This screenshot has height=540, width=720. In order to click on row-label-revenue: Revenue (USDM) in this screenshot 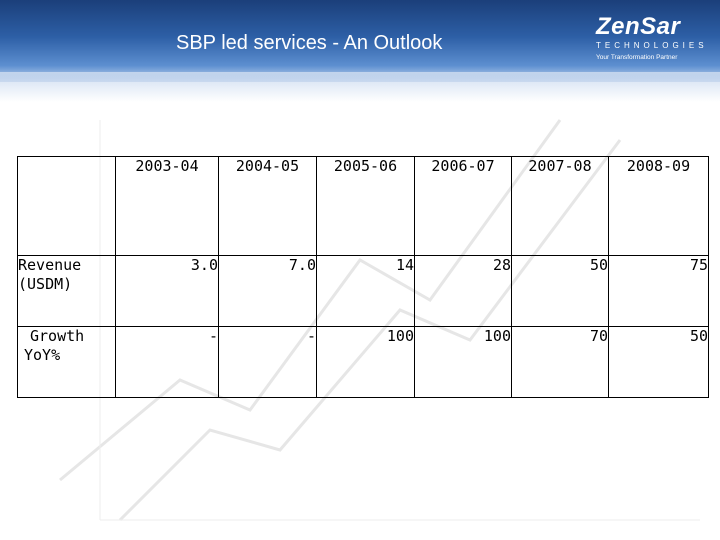, I will do `click(66, 291)`.